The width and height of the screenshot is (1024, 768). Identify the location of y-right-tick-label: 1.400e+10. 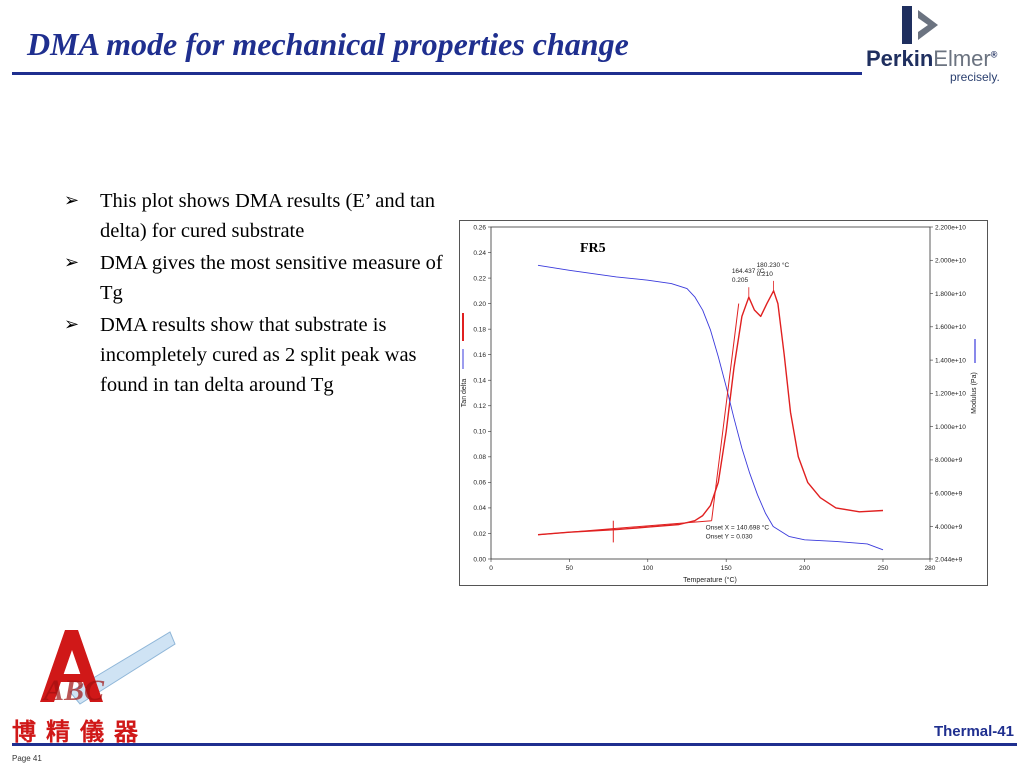
(950, 360).